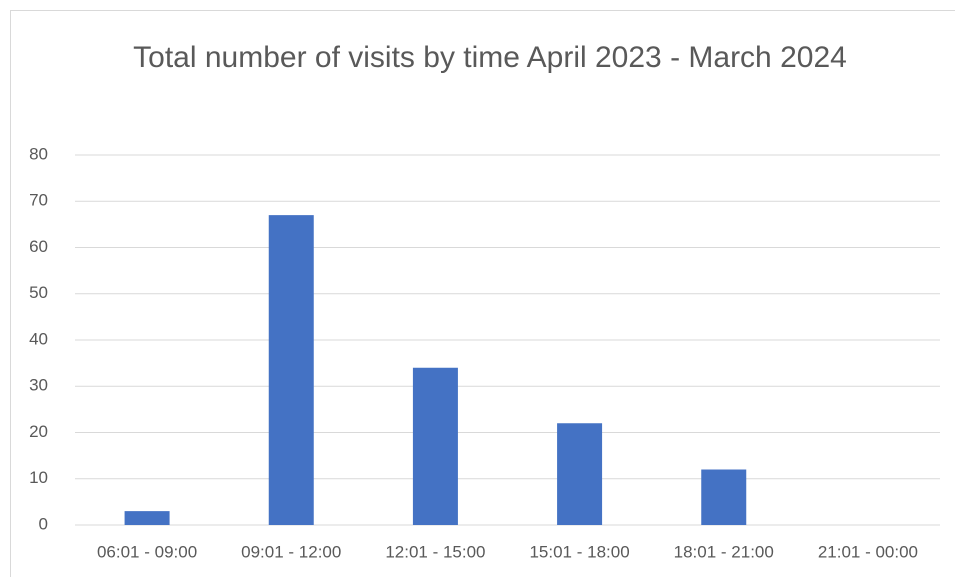 The image size is (957, 579). Describe the element at coordinates (38, 246) in the screenshot. I see `y-tick-label: 60` at that location.